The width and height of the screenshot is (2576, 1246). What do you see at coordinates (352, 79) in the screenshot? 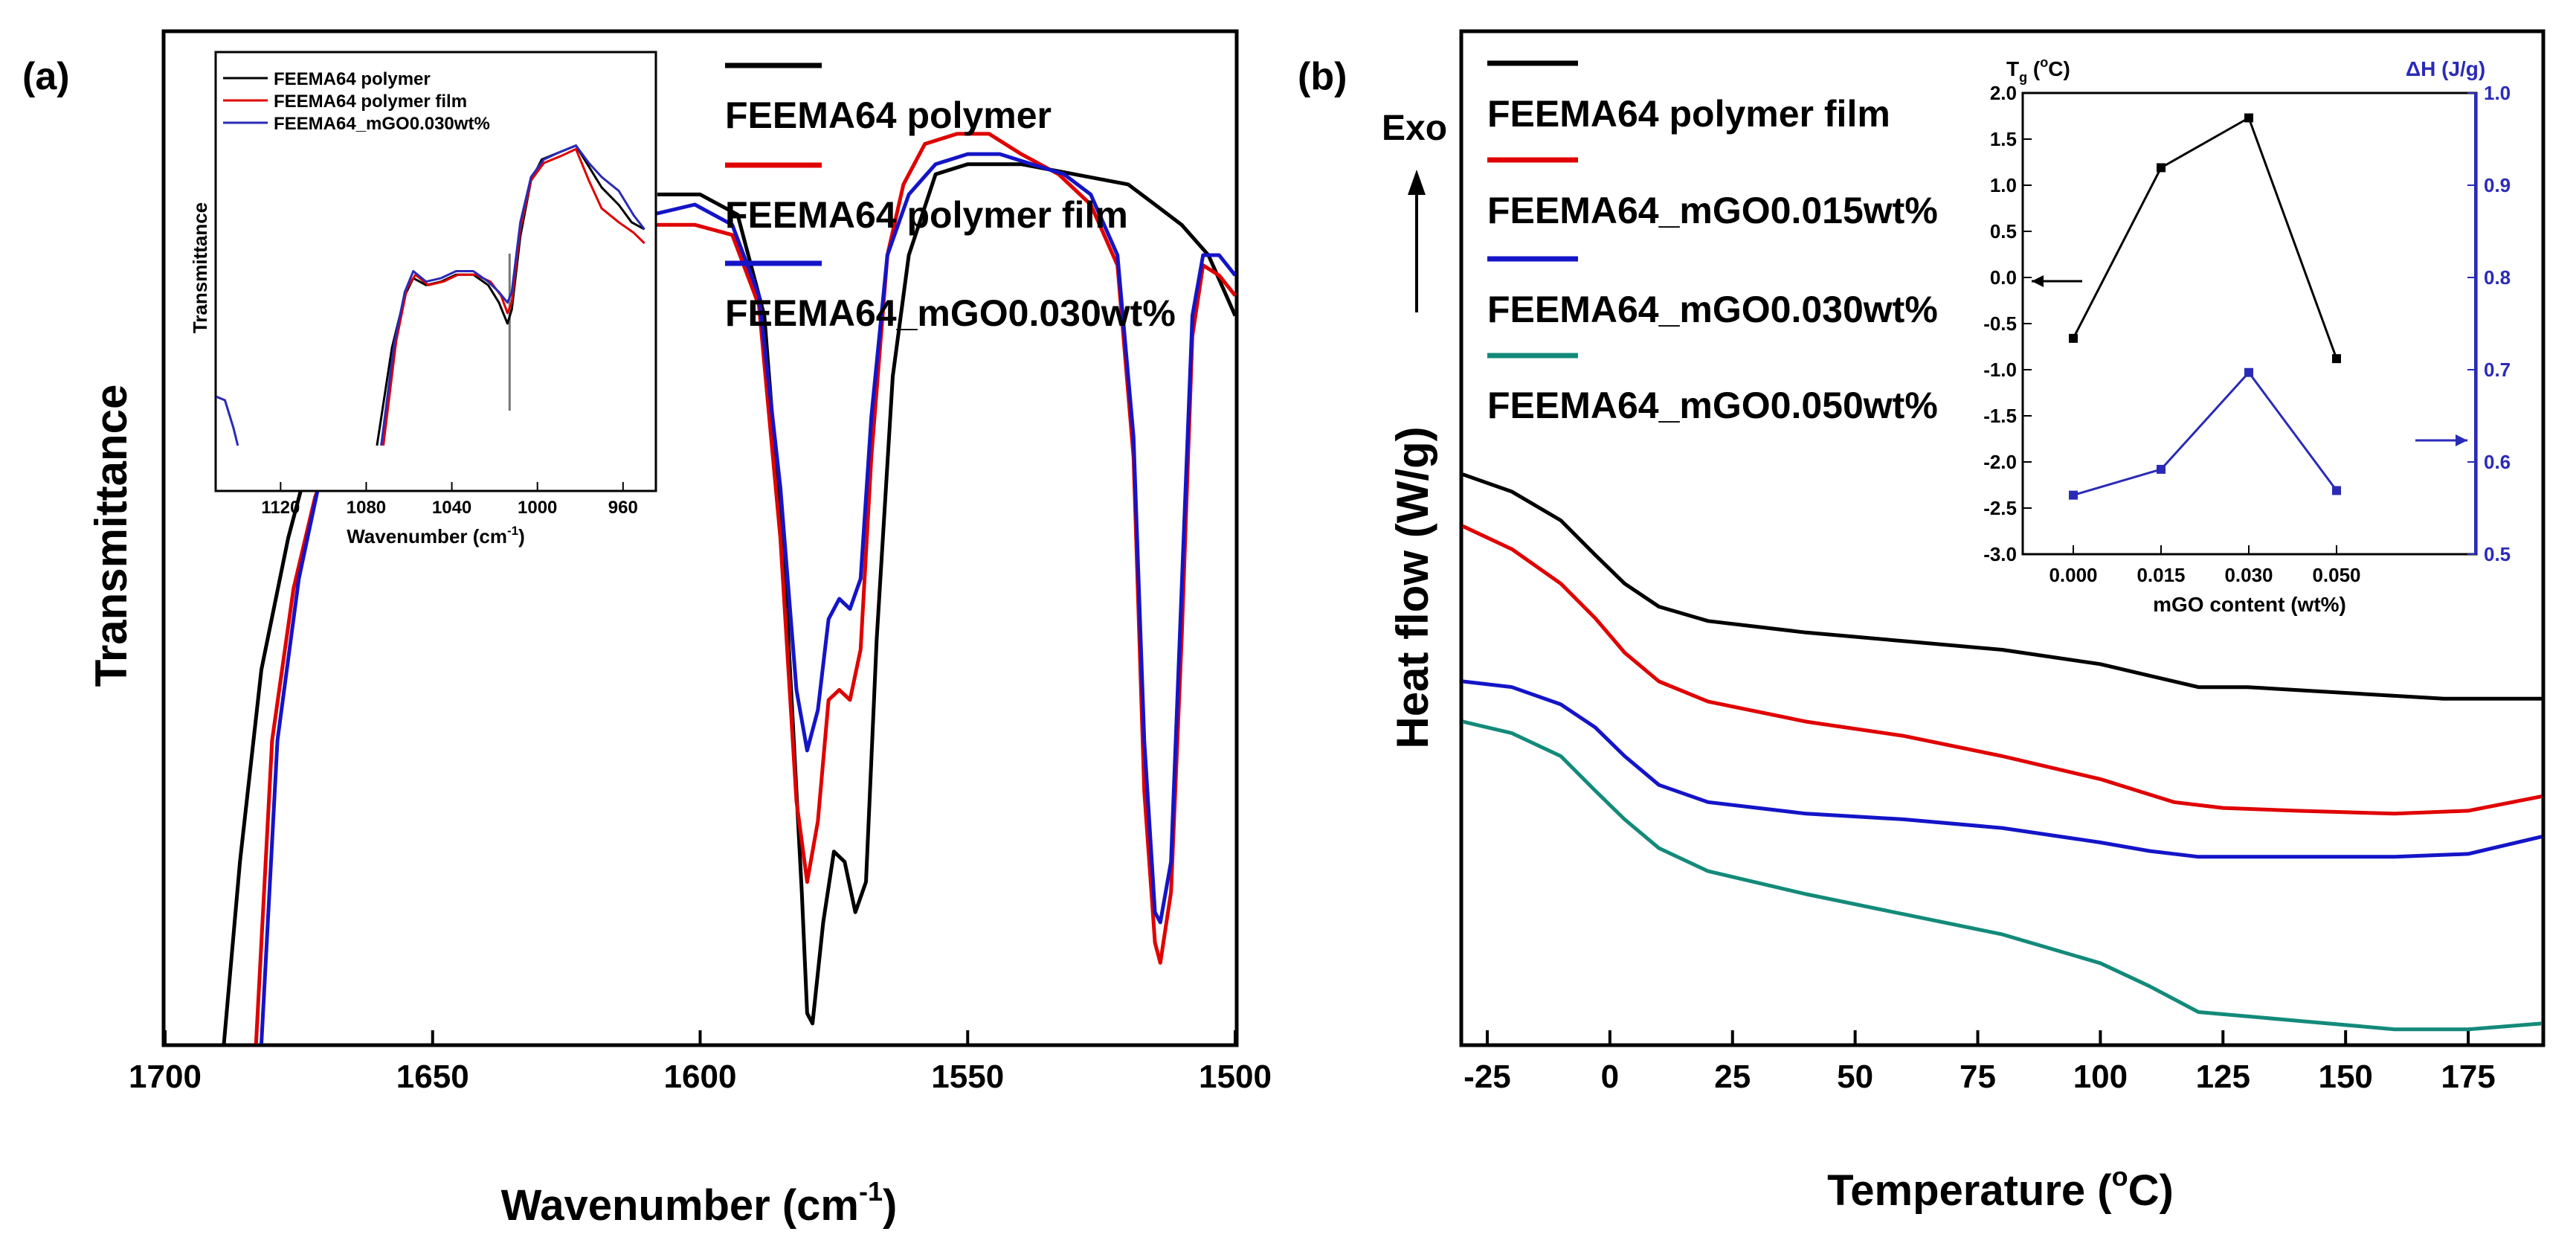
I see `inset-legend-label-polymer: FEEMA64 polymer` at bounding box center [352, 79].